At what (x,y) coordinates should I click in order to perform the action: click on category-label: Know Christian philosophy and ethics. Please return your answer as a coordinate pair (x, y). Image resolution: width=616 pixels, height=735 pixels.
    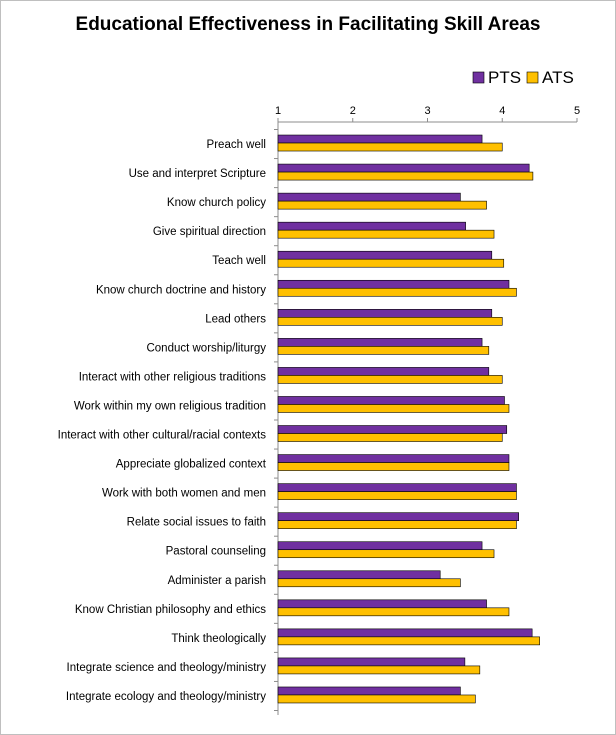
    Looking at the image, I should click on (170, 610).